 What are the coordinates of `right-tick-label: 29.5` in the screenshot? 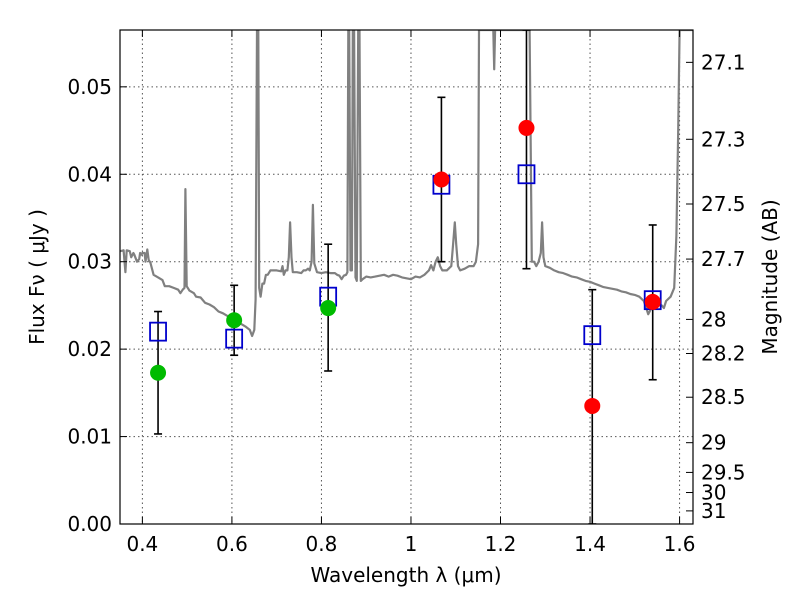 It's located at (723, 472).